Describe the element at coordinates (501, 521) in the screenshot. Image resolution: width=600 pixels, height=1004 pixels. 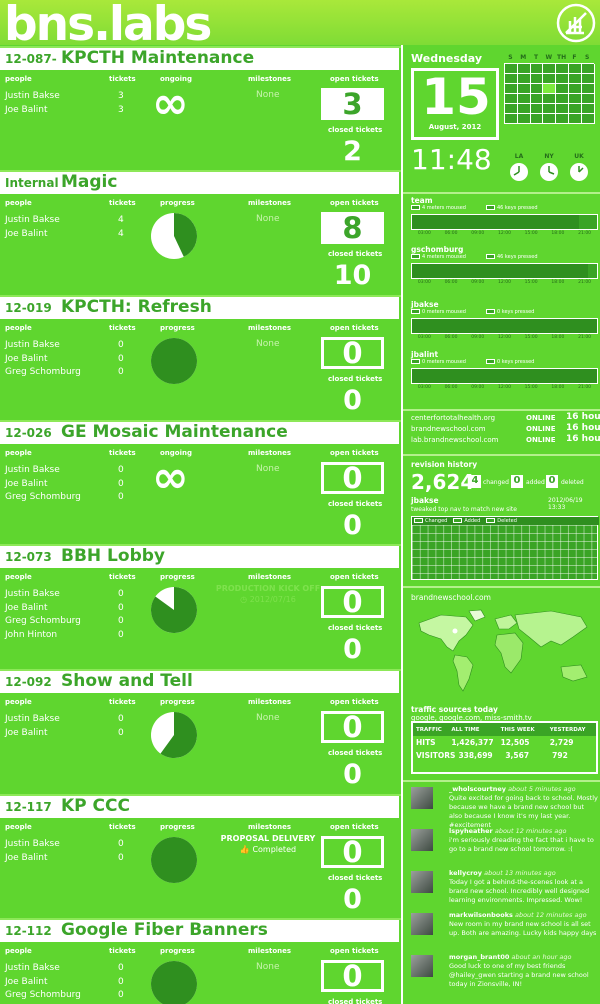
I see `heatmap-legend-item: Deleted` at that location.